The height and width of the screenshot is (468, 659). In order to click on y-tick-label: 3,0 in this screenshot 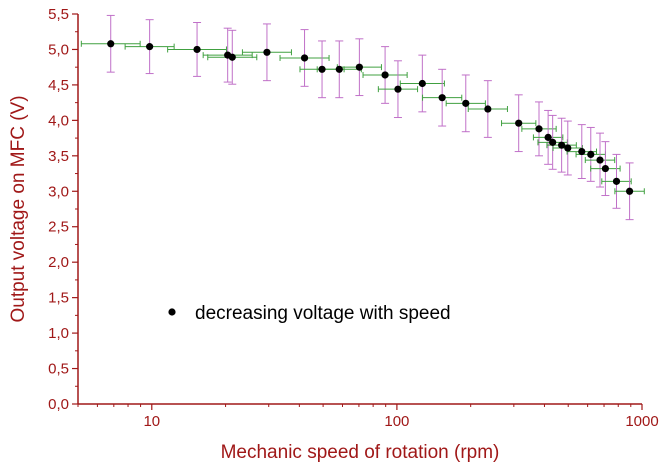, I will do `click(58, 191)`.